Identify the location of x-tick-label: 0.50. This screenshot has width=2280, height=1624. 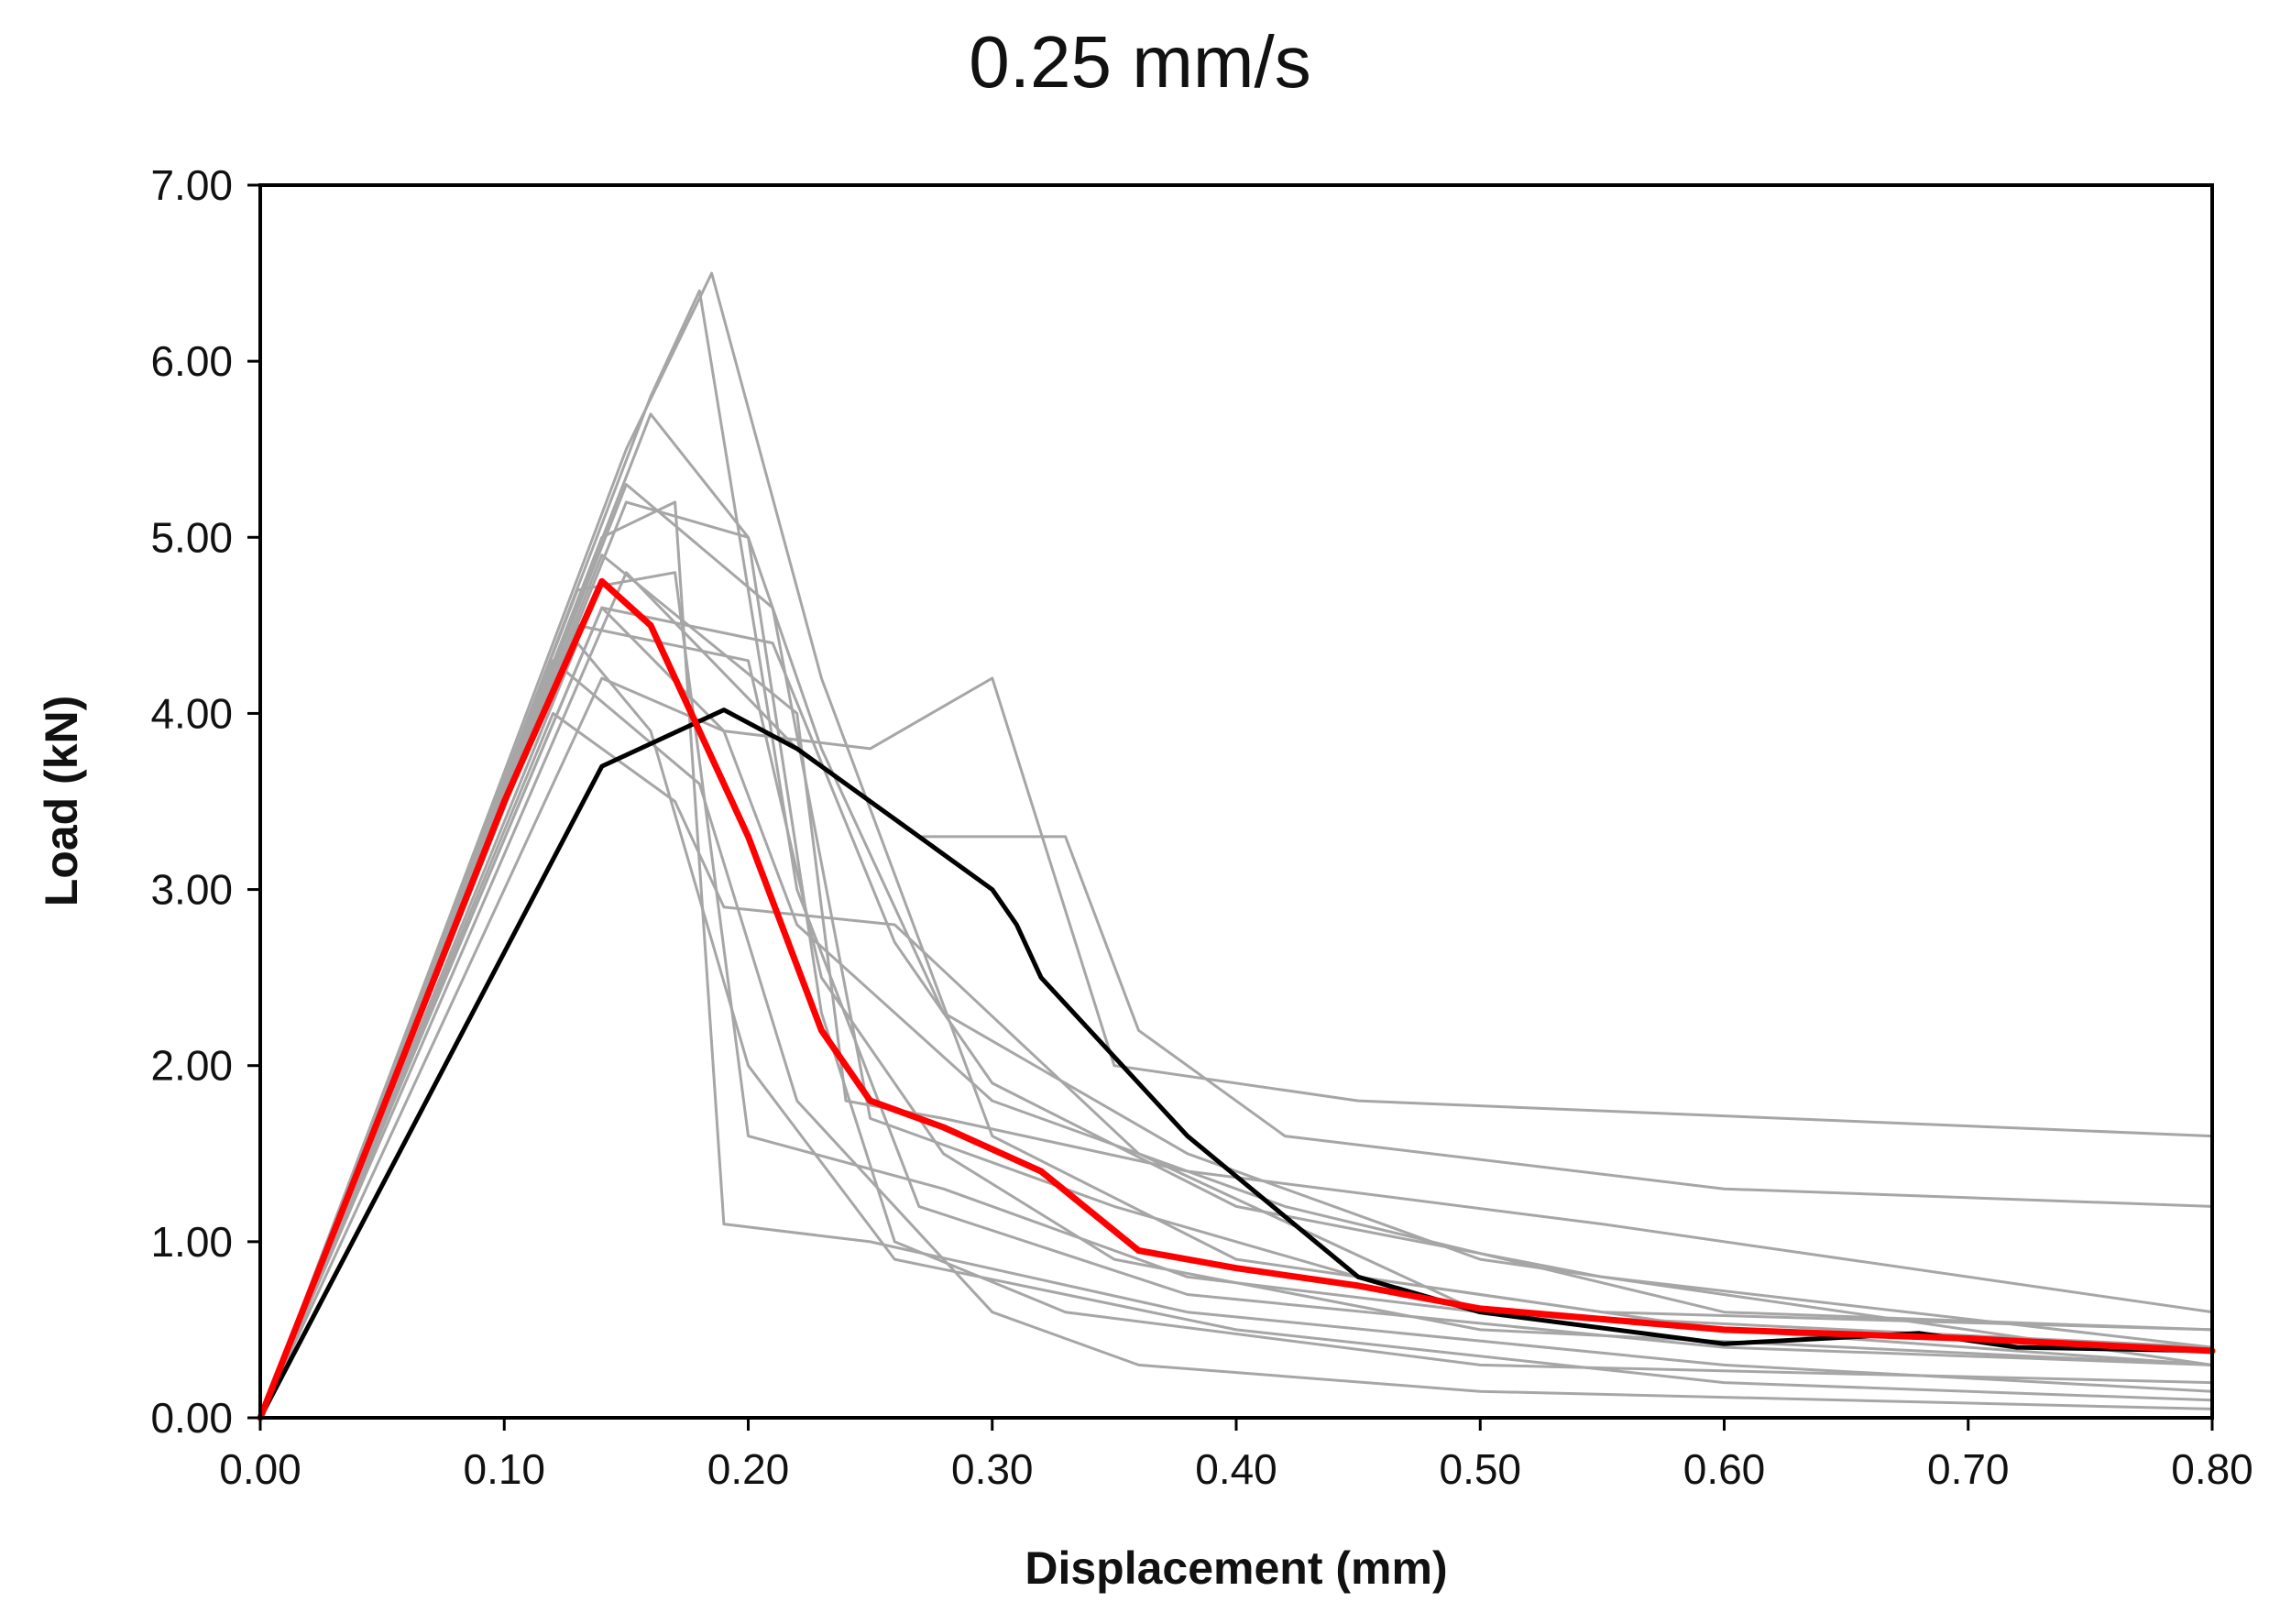
(1480, 1469).